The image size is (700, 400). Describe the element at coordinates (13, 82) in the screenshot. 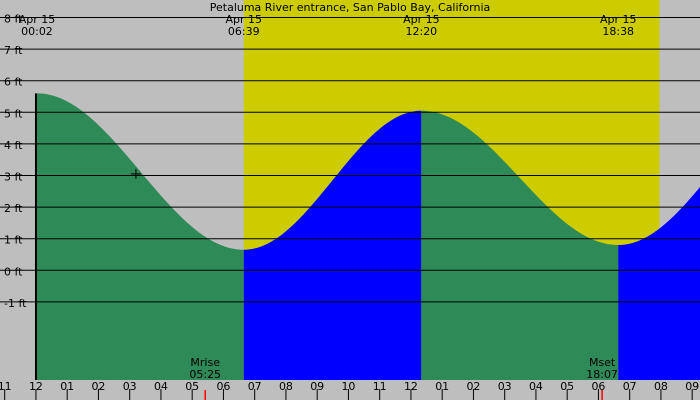

I see `y-tick-label: 6 ft` at that location.